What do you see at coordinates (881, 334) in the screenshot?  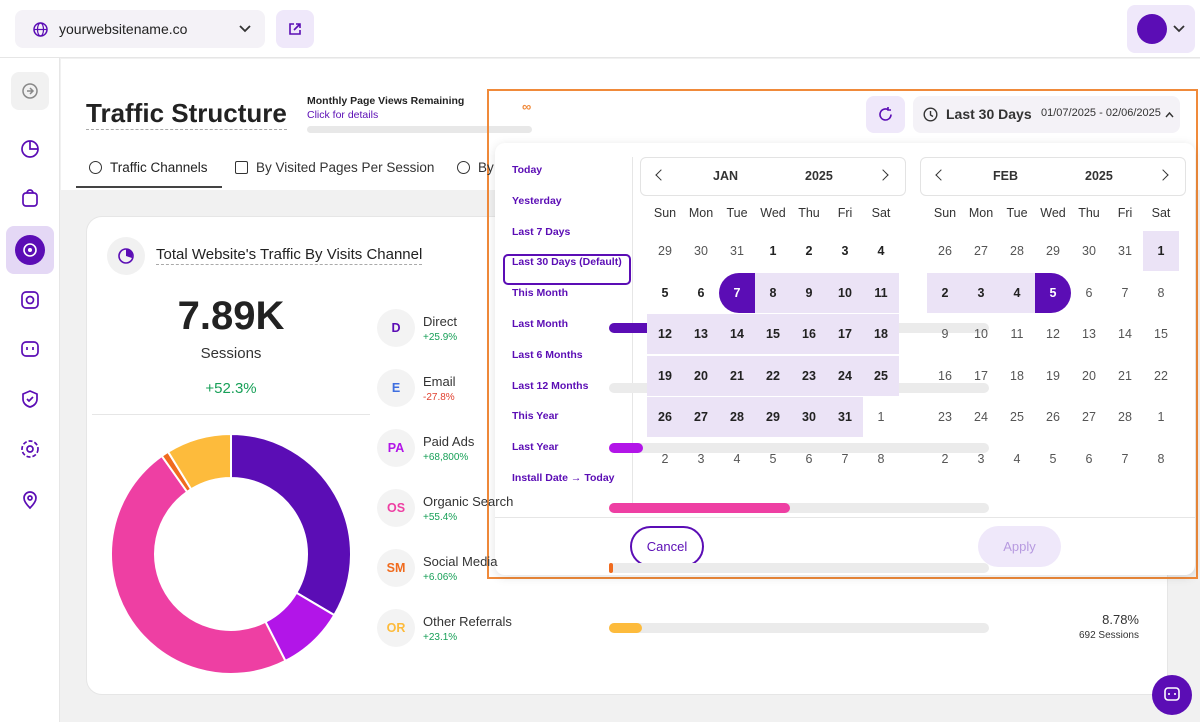 I see `day: 18` at bounding box center [881, 334].